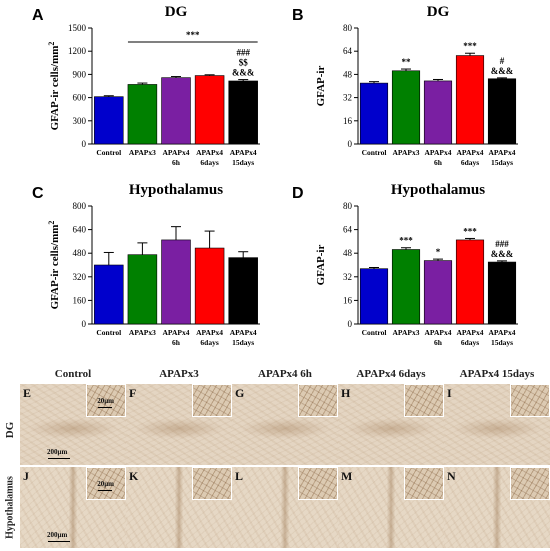  Describe the element at coordinates (54, 86) in the screenshot. I see `y-axis-label: GFAP-ir cells/mm2` at that location.